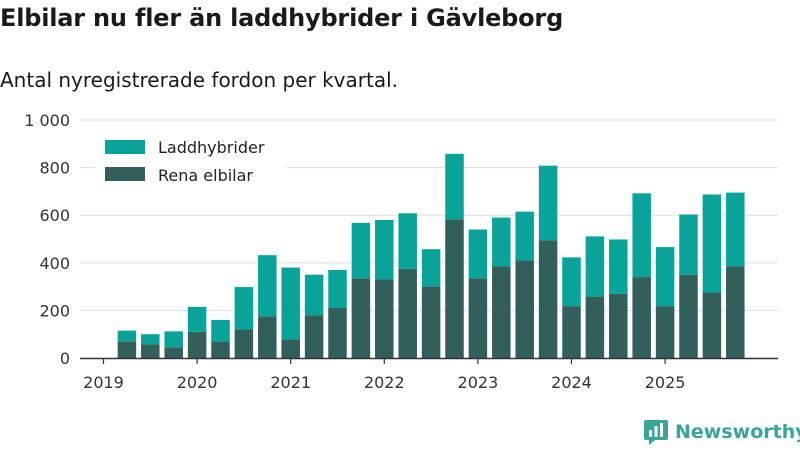 This screenshot has width=800, height=450. I want to click on x-tick-label: 2020, so click(197, 382).